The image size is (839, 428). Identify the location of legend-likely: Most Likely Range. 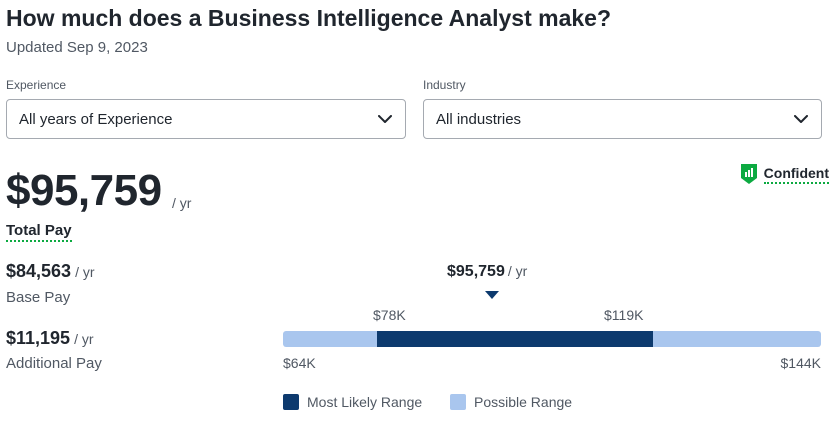
(352, 402).